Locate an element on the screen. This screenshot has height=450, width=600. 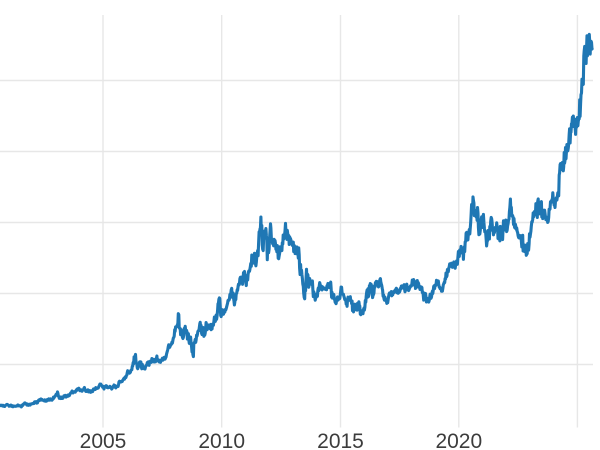
svg-text: 2020 is located at coordinates (458, 440).